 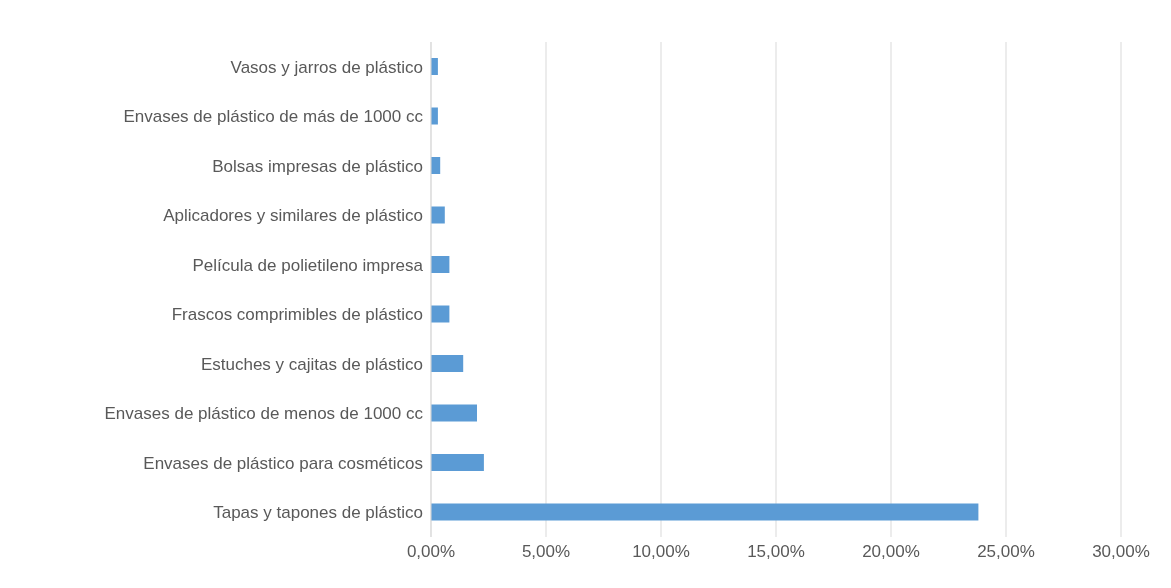 What do you see at coordinates (431, 552) in the screenshot?
I see `x-tick-label: 0,00%` at bounding box center [431, 552].